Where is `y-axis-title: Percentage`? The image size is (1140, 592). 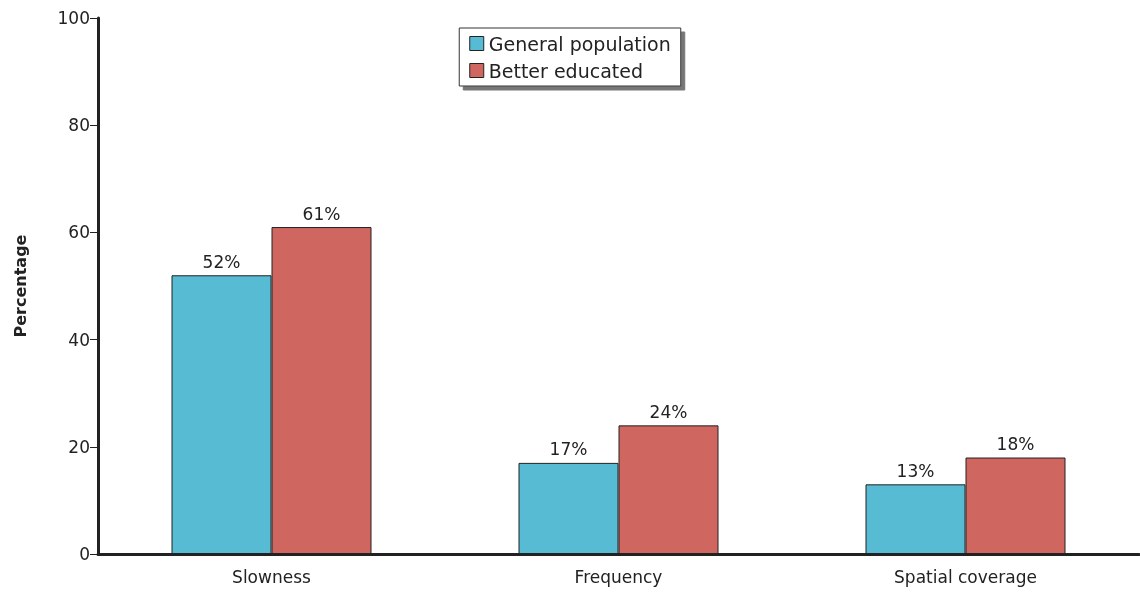 y-axis-title: Percentage is located at coordinates (20, 286).